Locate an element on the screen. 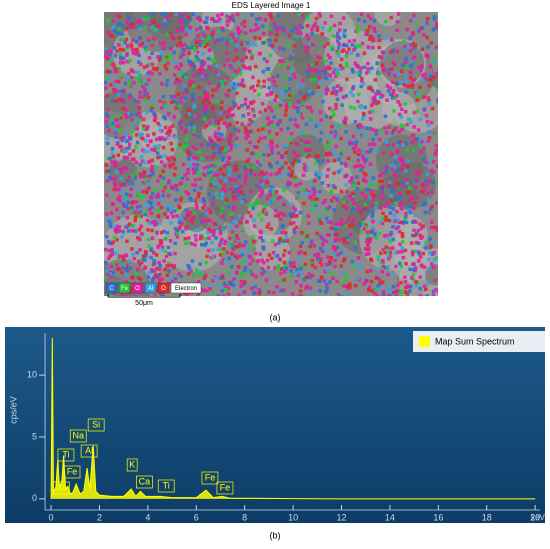 This screenshot has width=550, height=549. peak-label: Fe is located at coordinates (225, 487).